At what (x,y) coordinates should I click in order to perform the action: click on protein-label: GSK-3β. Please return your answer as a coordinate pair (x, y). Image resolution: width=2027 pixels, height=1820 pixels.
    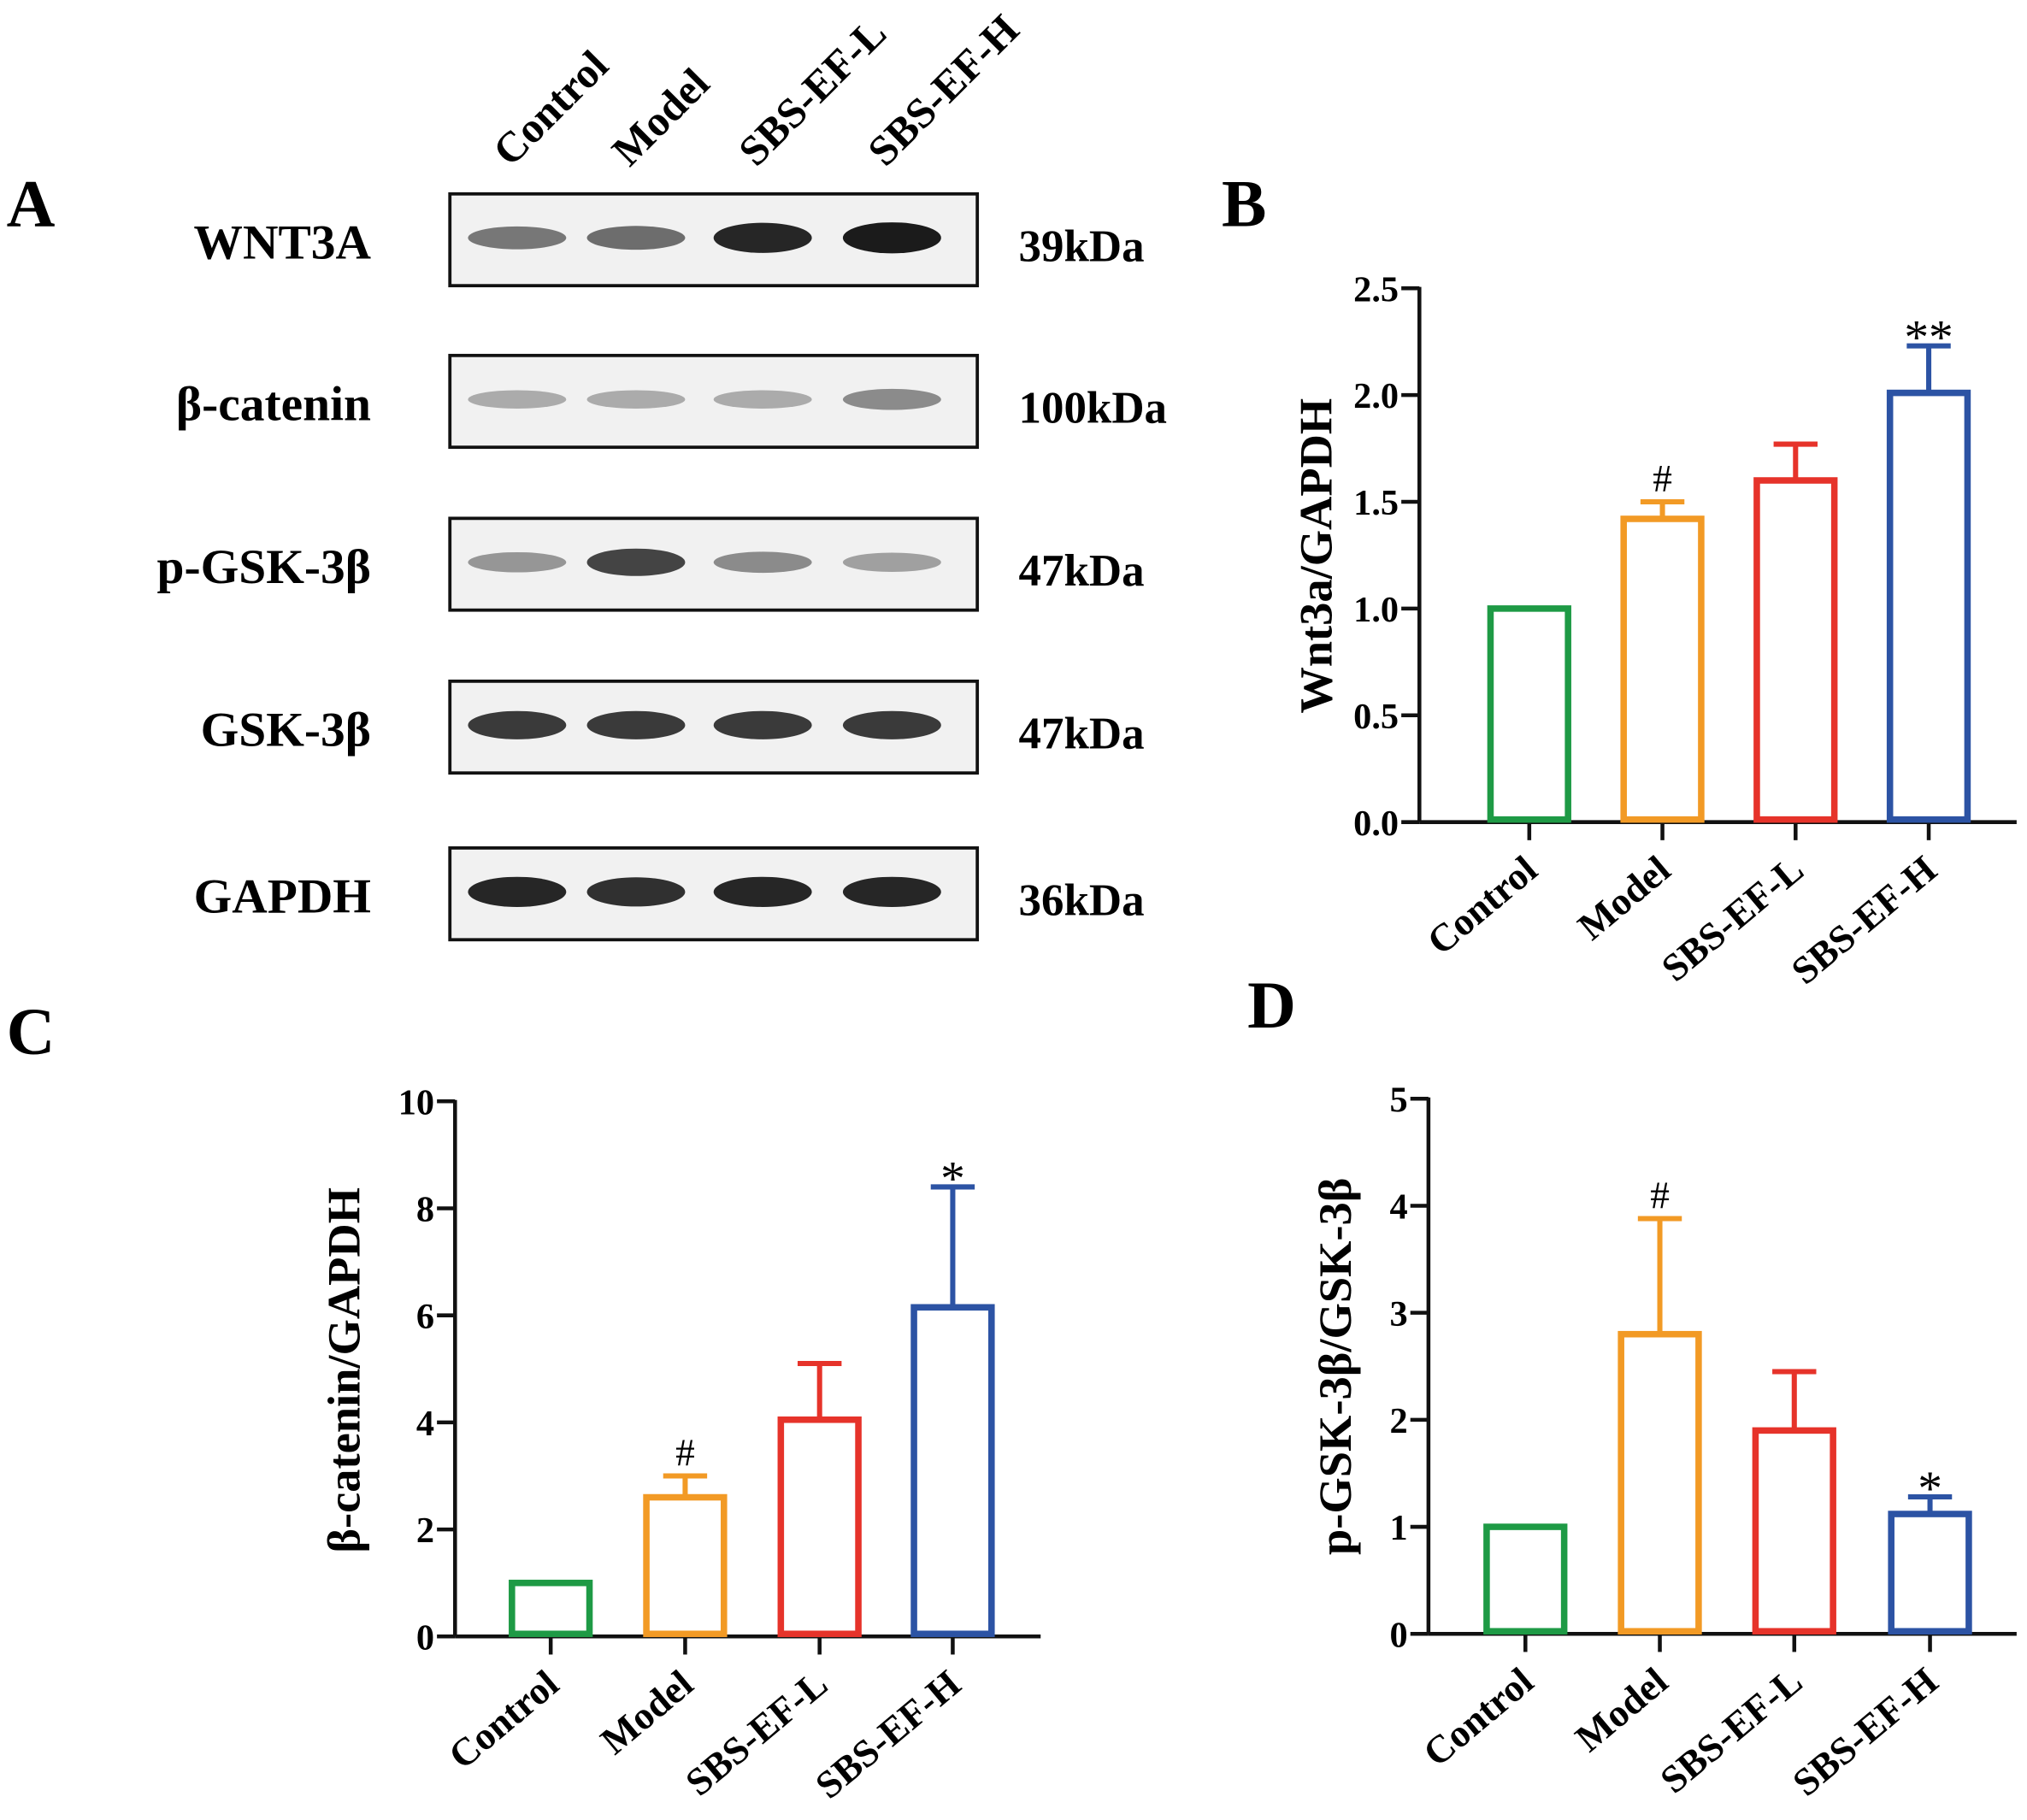
    Looking at the image, I should click on (286, 730).